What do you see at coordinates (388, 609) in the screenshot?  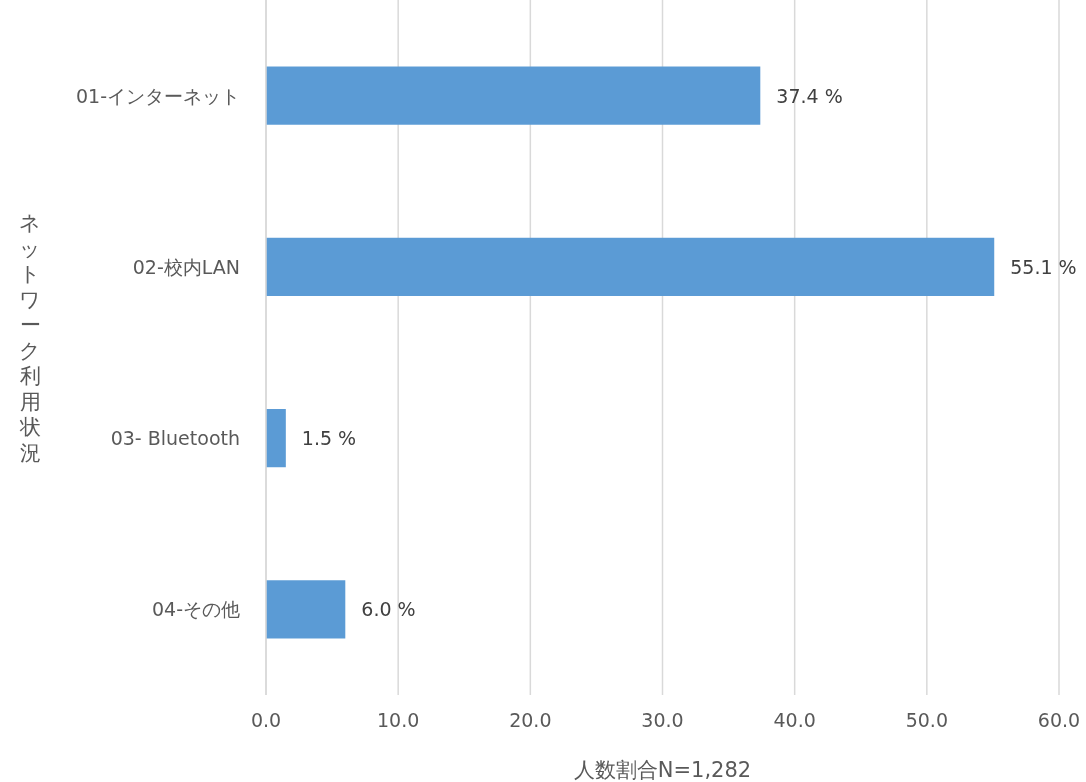 I see `data-label: 6.0 %` at bounding box center [388, 609].